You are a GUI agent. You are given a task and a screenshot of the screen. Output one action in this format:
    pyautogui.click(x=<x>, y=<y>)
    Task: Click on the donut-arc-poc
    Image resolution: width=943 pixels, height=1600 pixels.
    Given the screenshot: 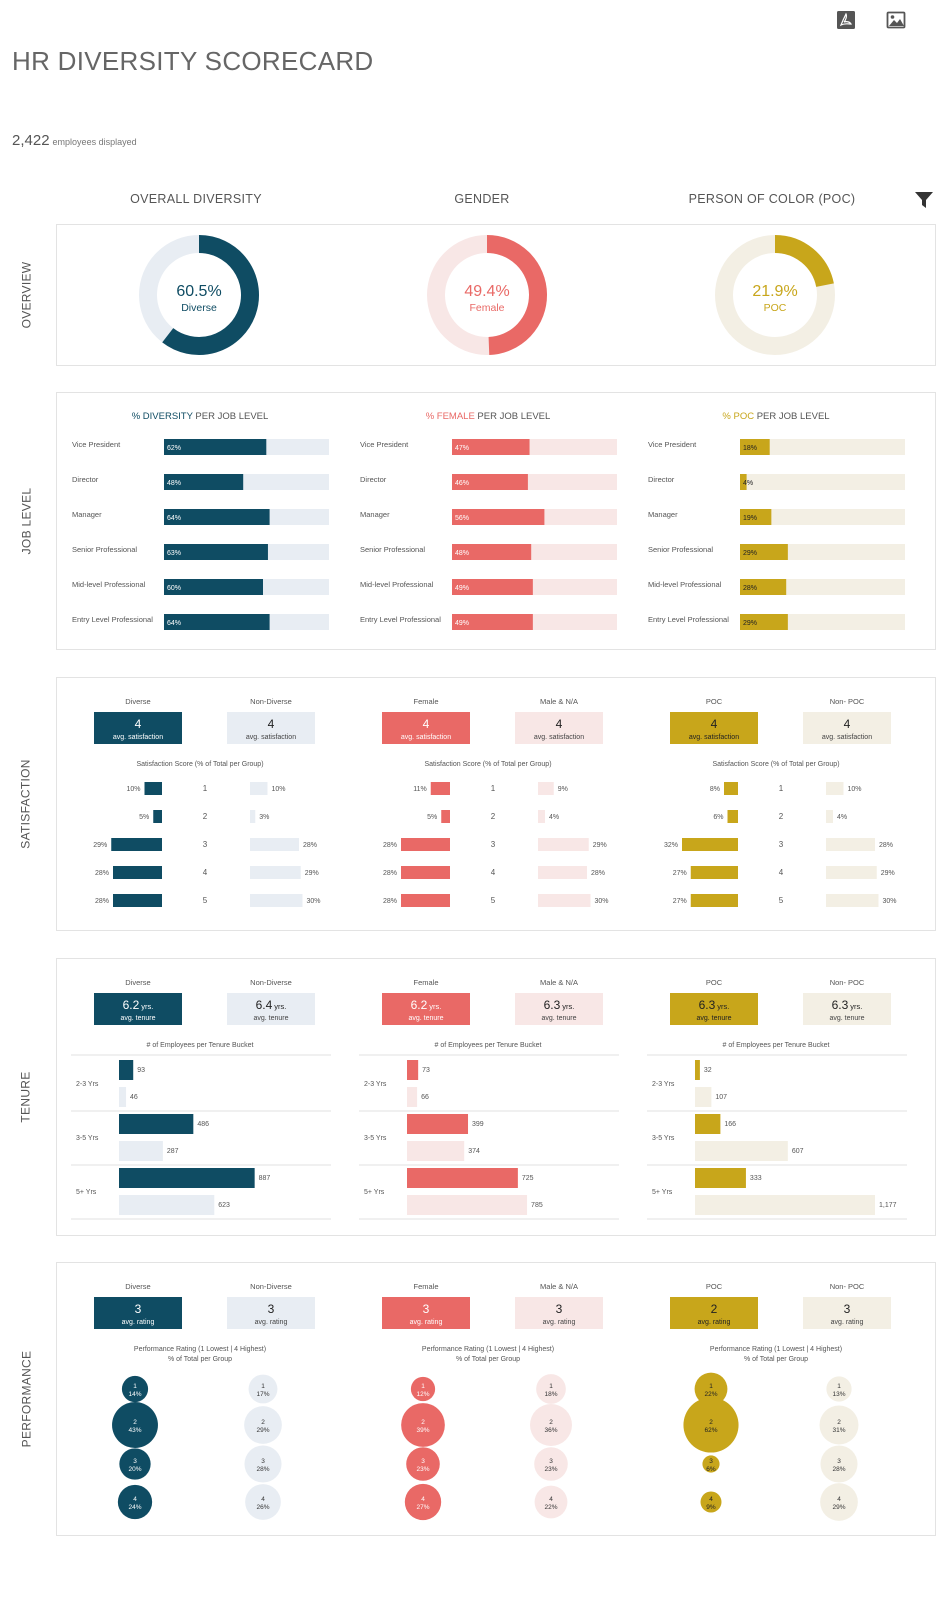 What is the action you would take?
    pyautogui.click(x=804, y=261)
    